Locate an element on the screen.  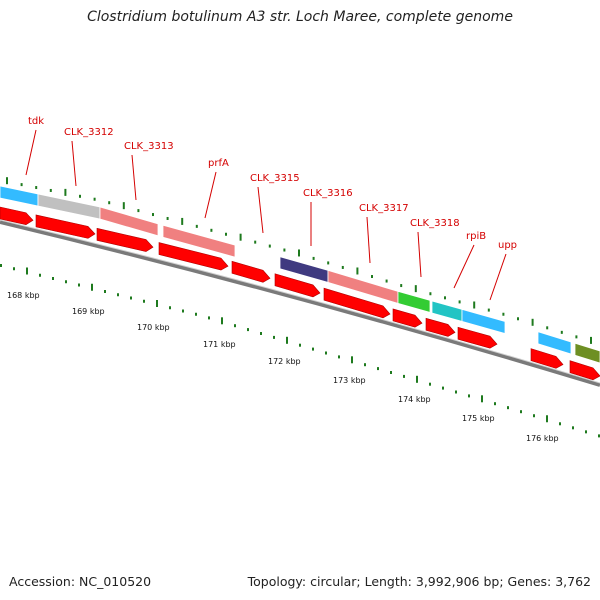
scale-label: 175 kbp is located at coordinates (478, 418).